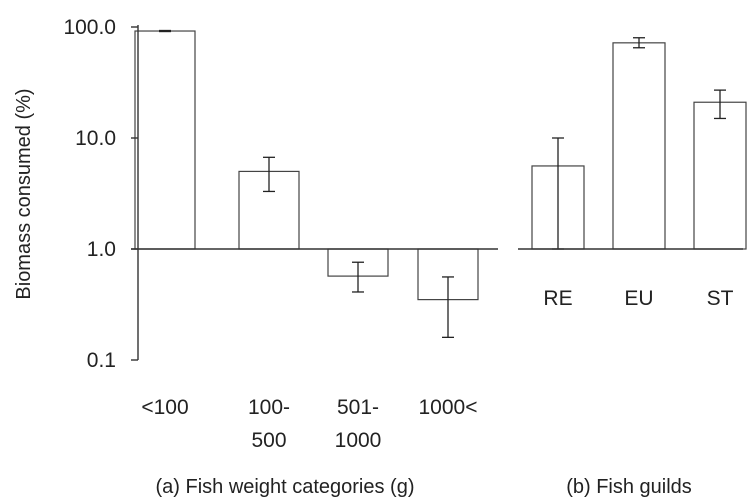 The height and width of the screenshot is (503, 749). Describe the element at coordinates (285, 487) in the screenshot. I see `panel-a-title: (a) Fish weight categories (g)` at that location.